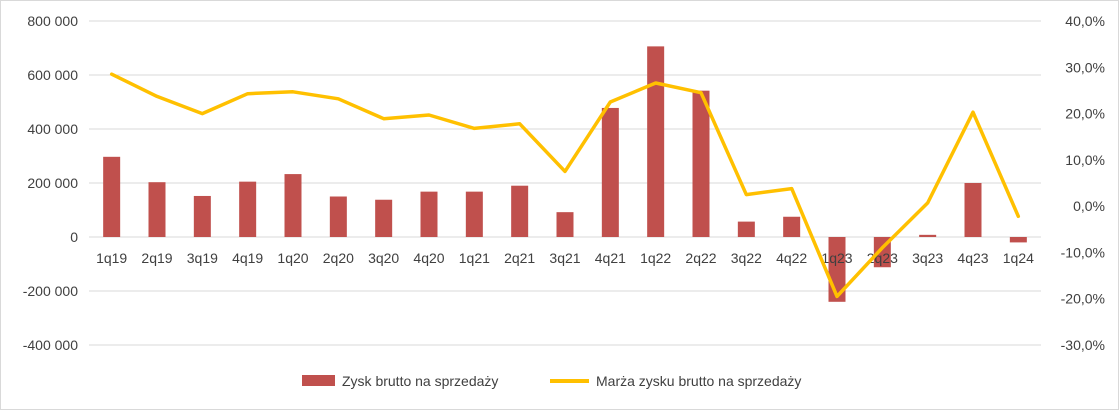  Describe the element at coordinates (701, 164) in the screenshot. I see `bar-2q22` at that location.